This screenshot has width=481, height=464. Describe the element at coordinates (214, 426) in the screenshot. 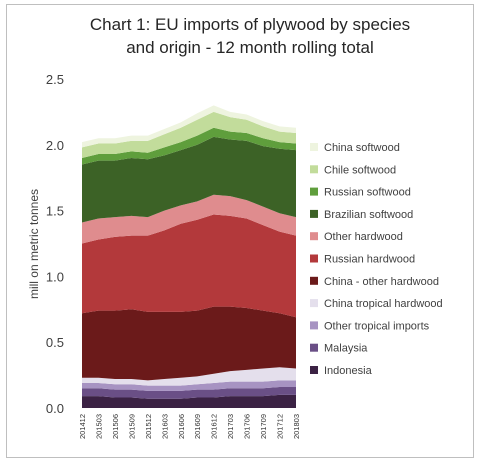

I see `x-tick-label: 201612` at that location.